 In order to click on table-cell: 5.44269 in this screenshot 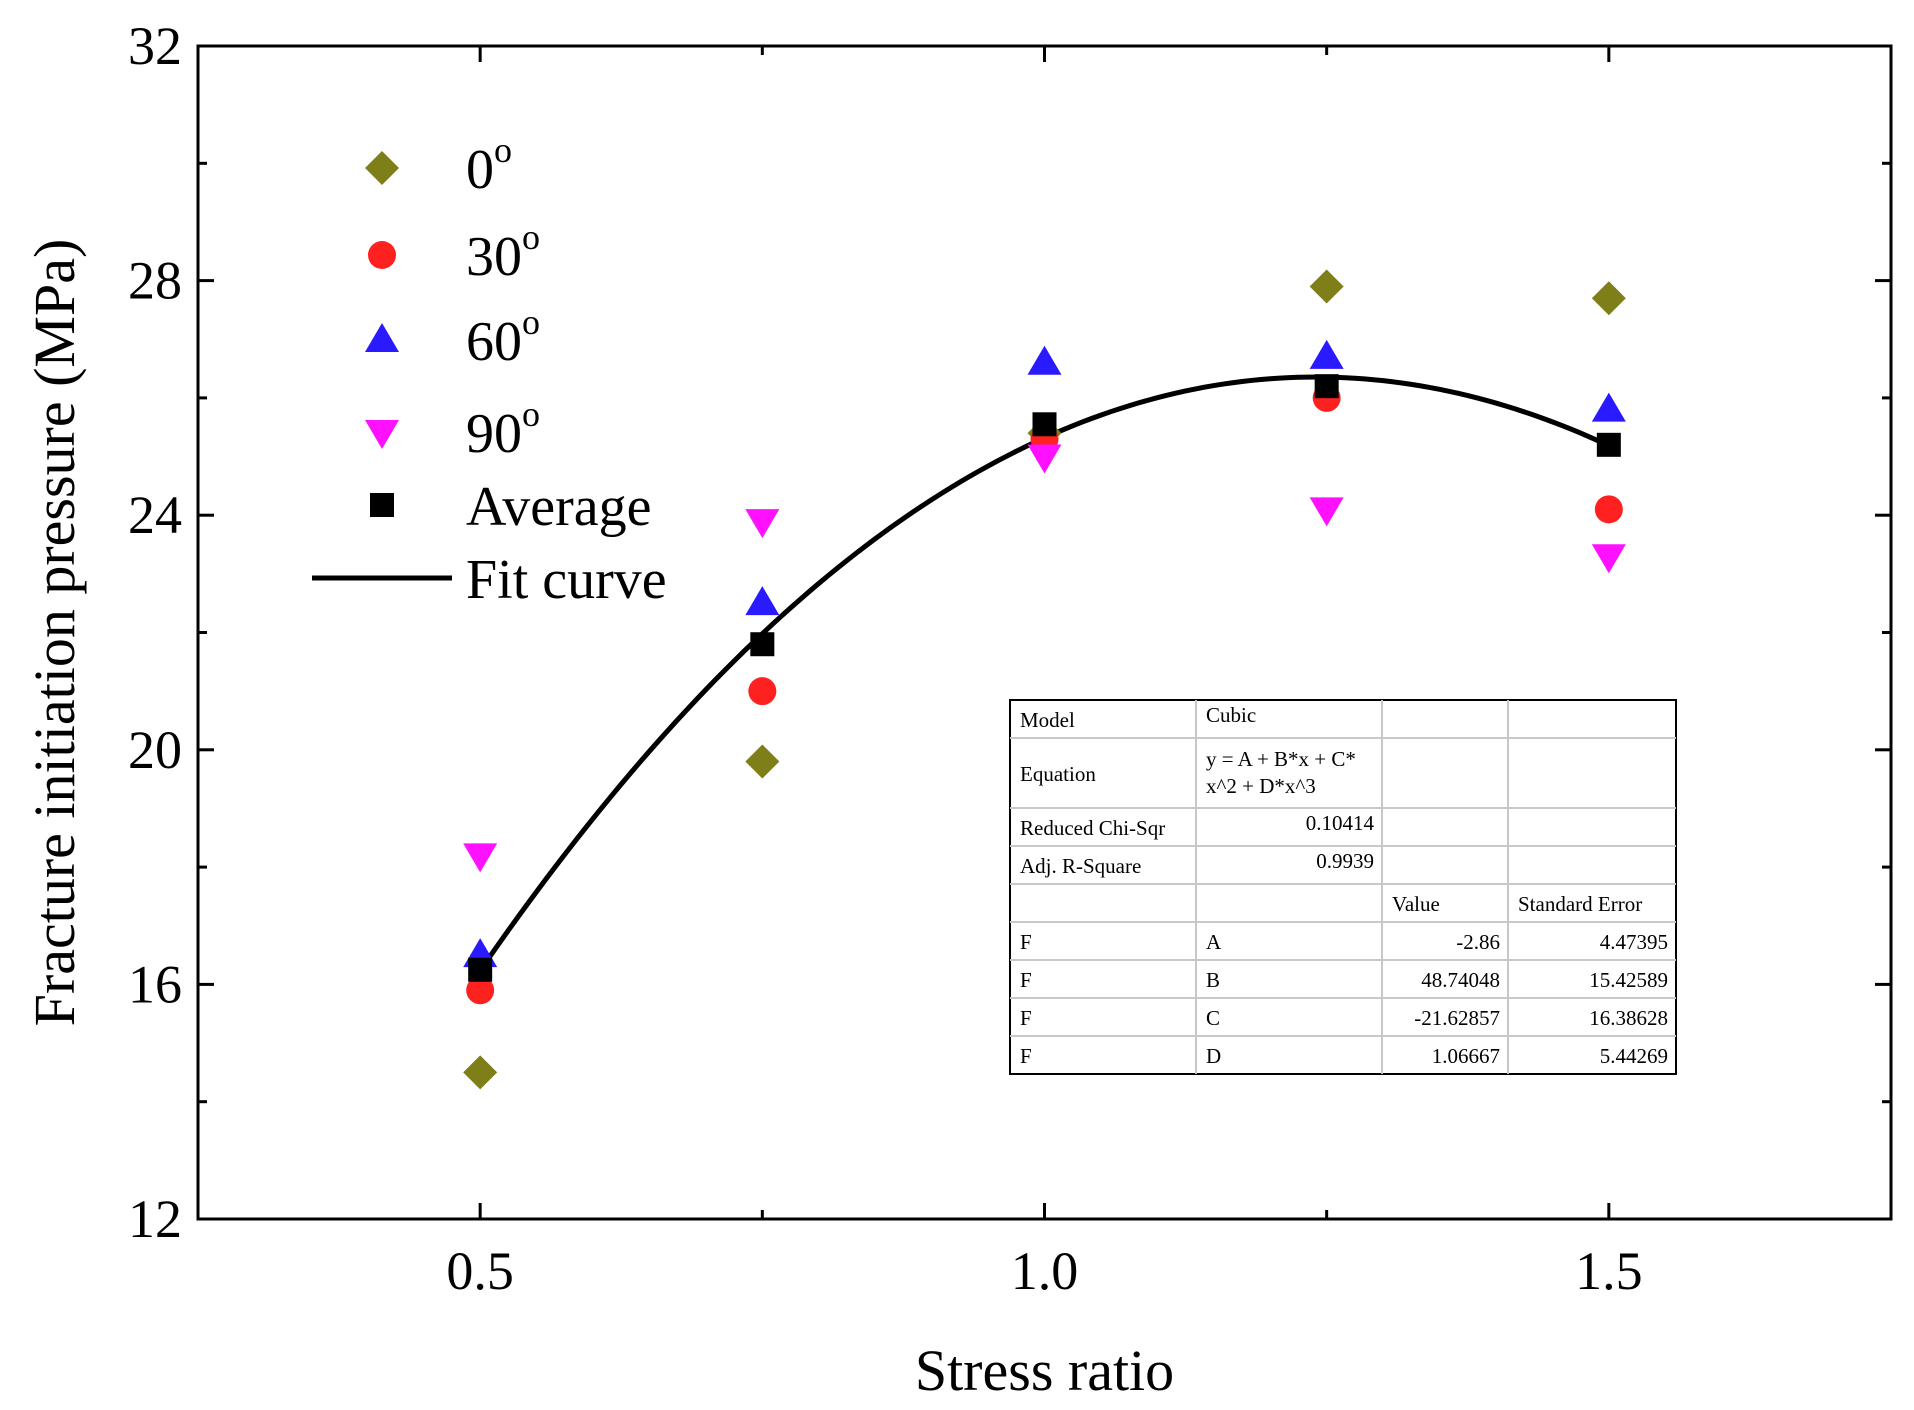, I will do `click(1634, 1056)`.